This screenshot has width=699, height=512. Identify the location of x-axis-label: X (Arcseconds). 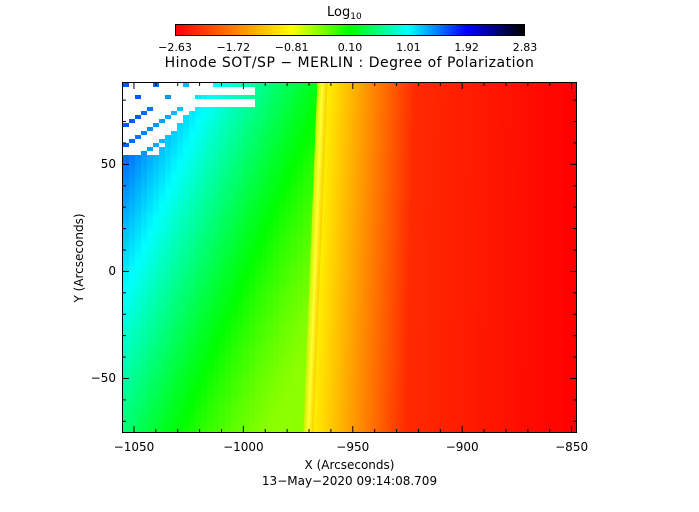
(349, 465).